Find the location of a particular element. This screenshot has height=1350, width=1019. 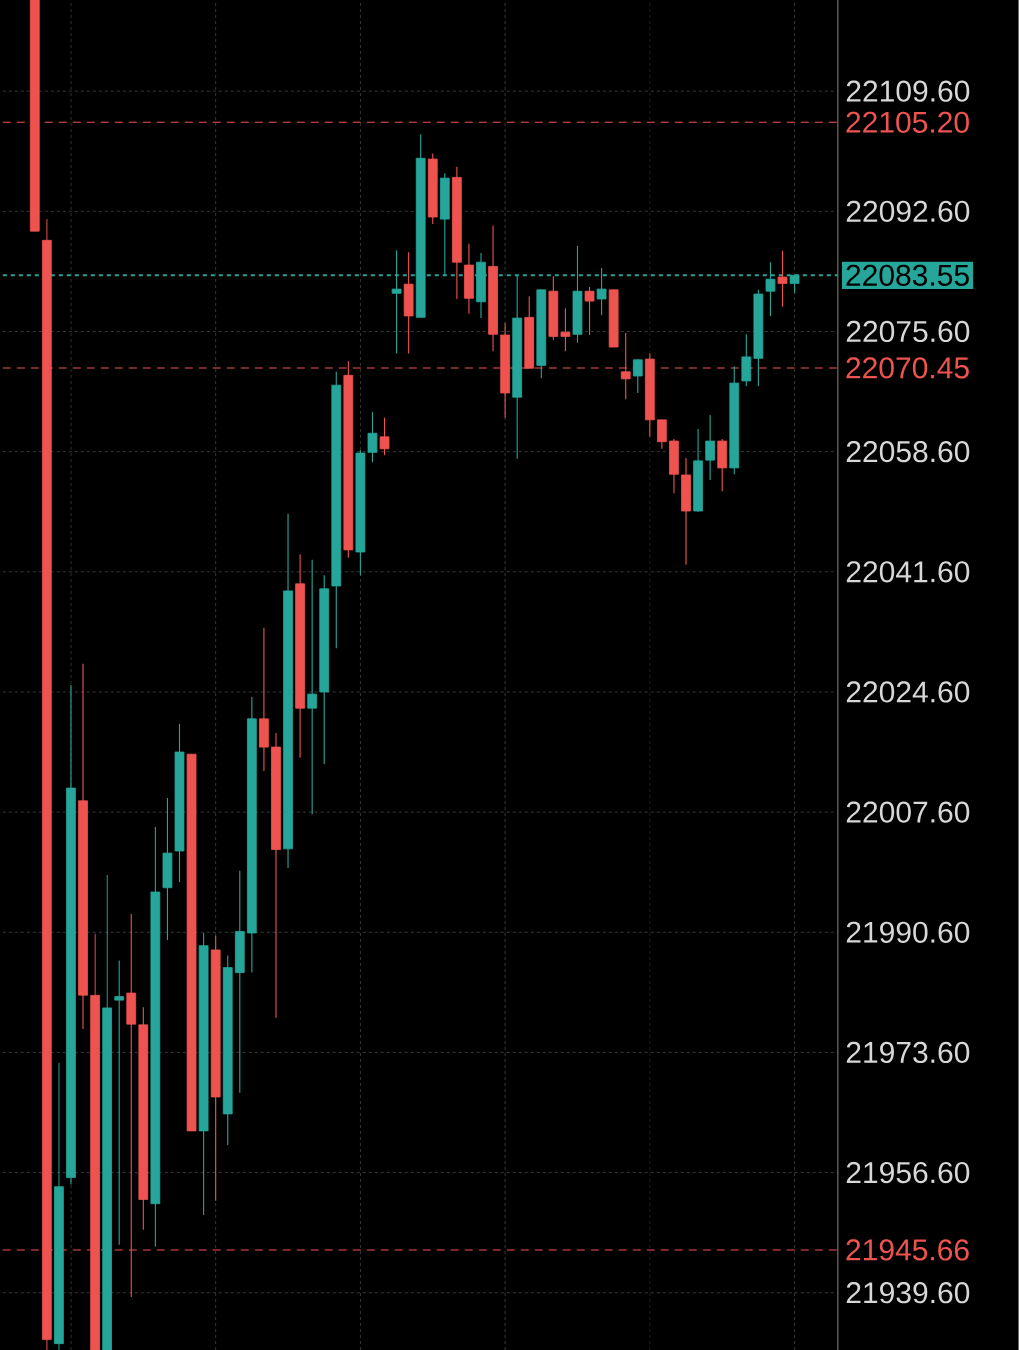

y-tick-label: 22058.60 is located at coordinates (908, 452).